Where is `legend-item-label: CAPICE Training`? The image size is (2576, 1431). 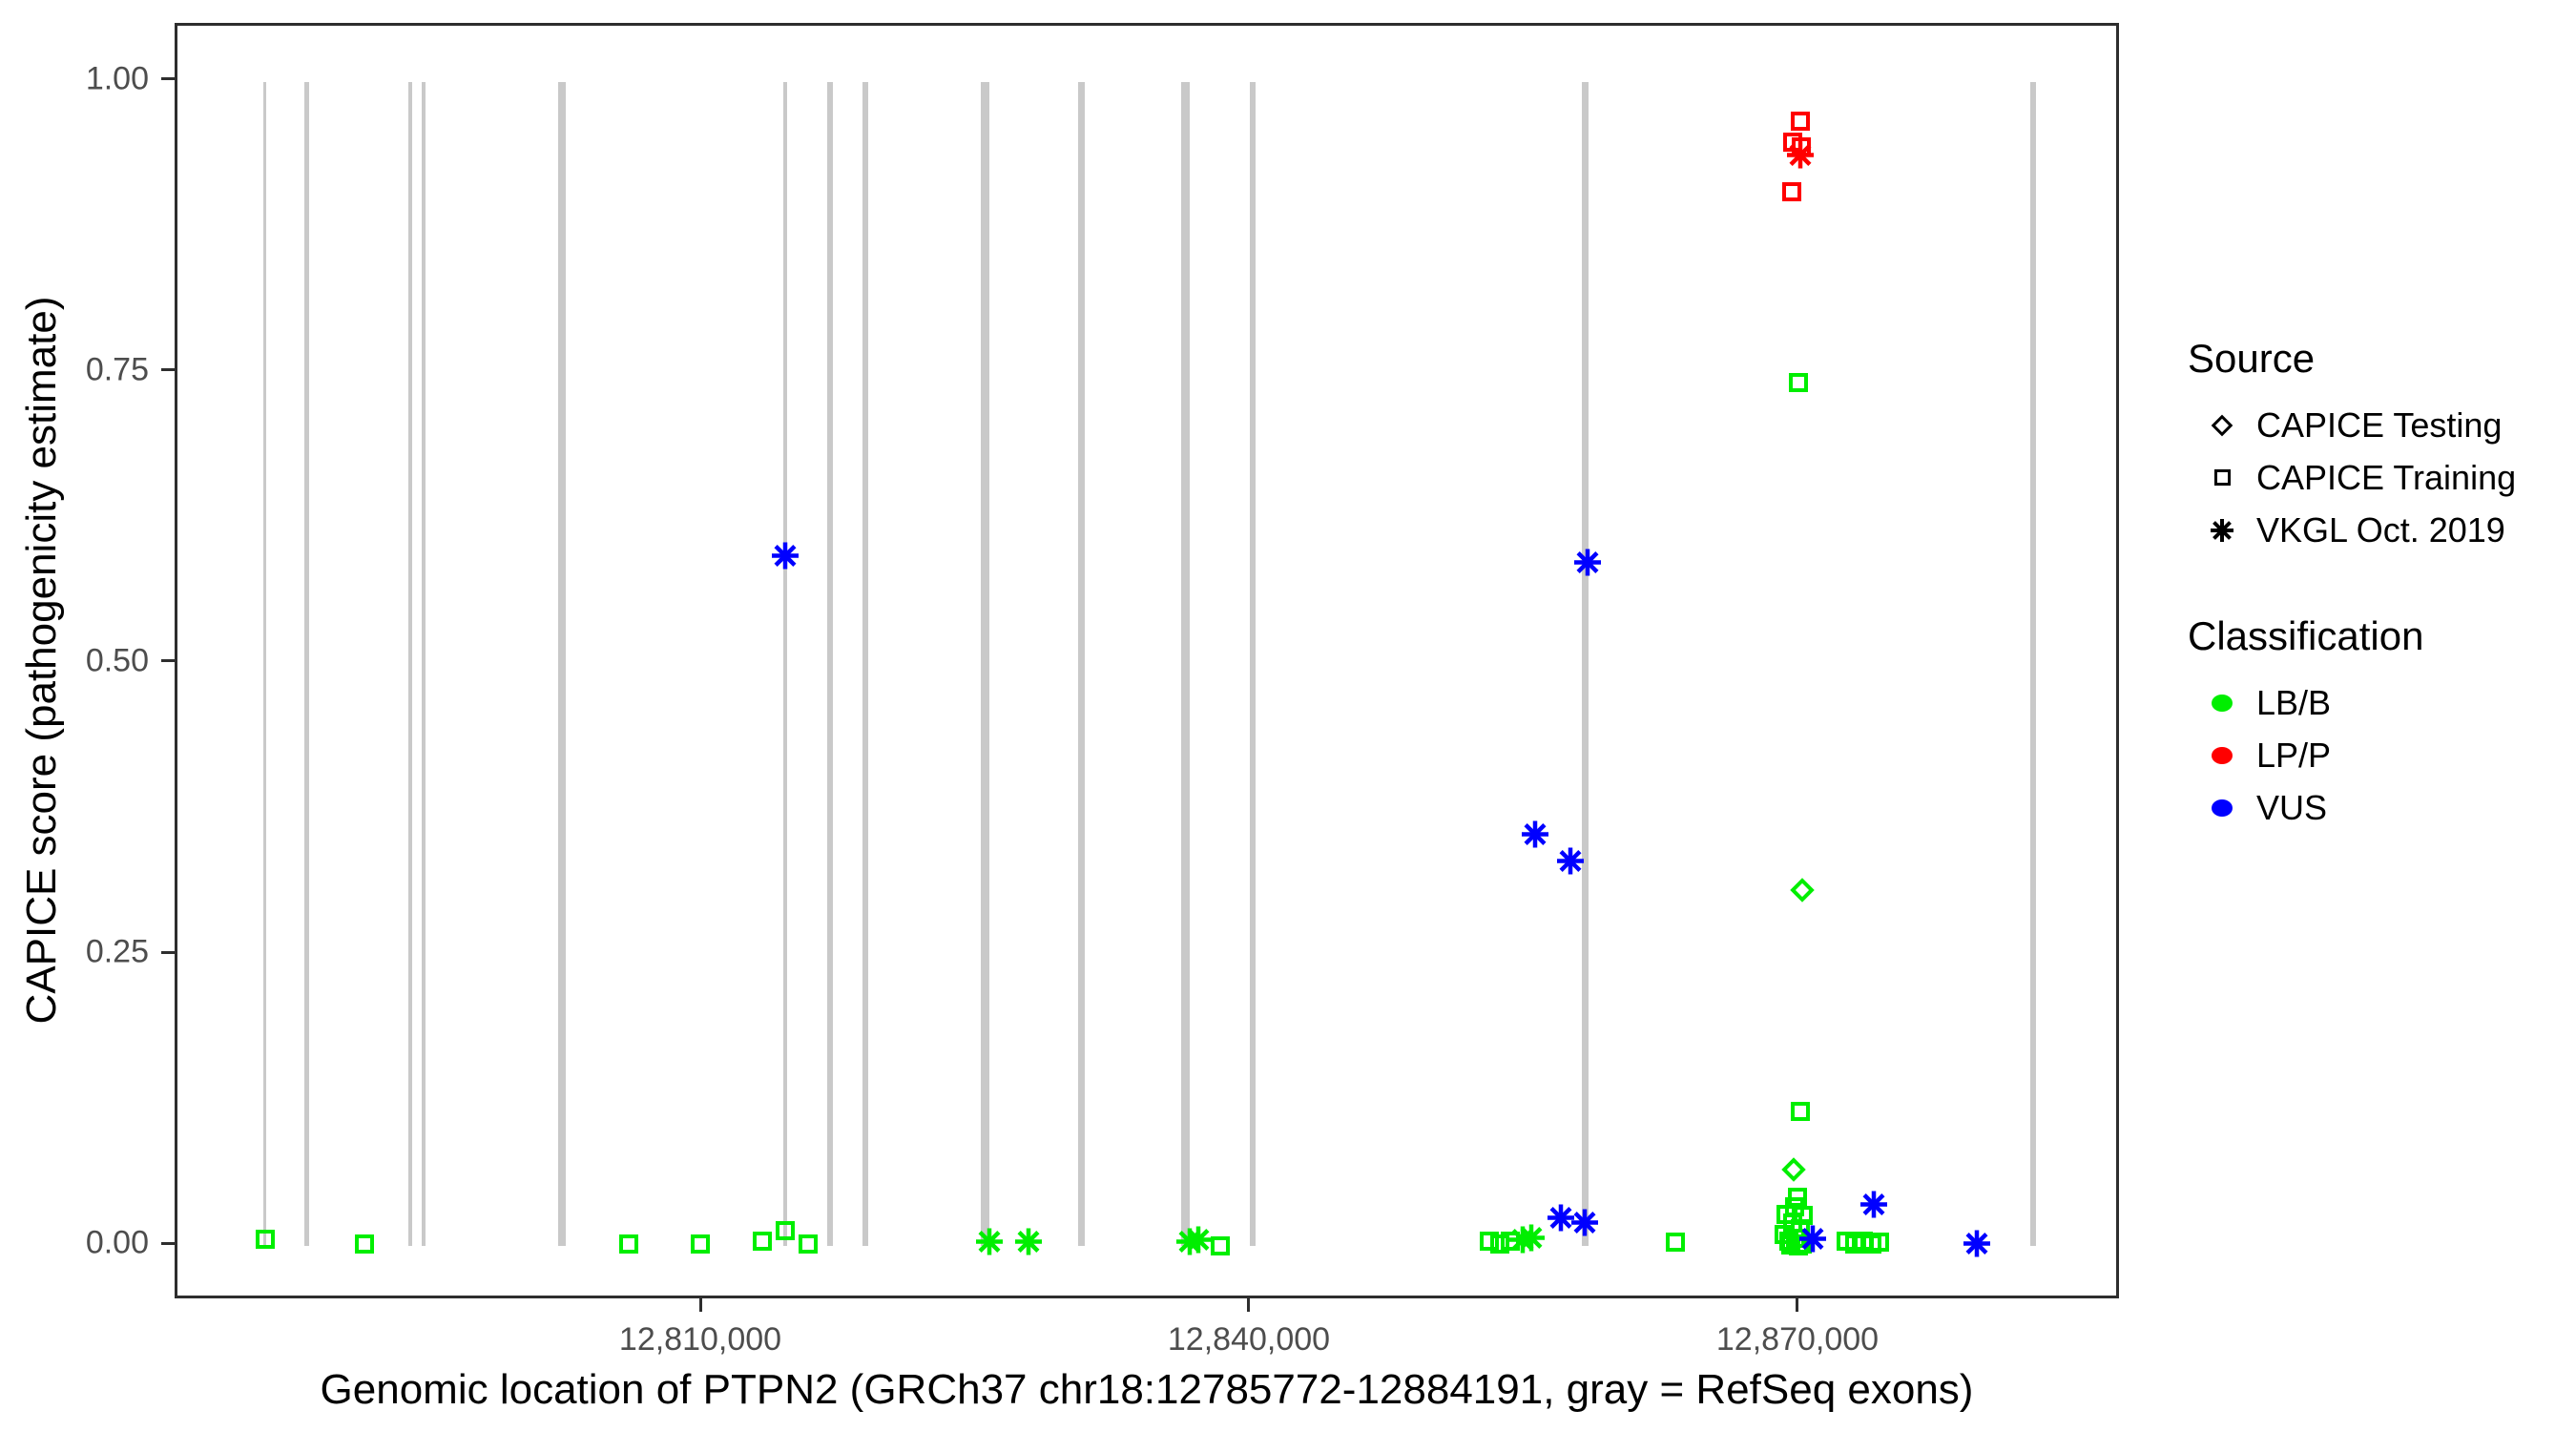
legend-item-label: CAPICE Training is located at coordinates (2386, 477).